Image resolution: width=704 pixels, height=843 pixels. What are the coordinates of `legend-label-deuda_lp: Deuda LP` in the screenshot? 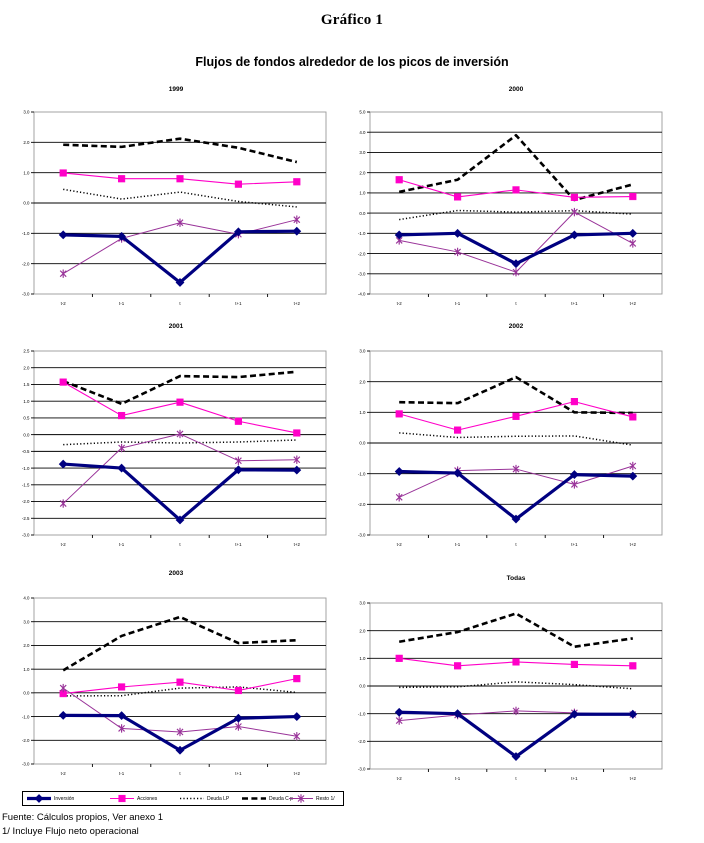 It's located at (218, 798).